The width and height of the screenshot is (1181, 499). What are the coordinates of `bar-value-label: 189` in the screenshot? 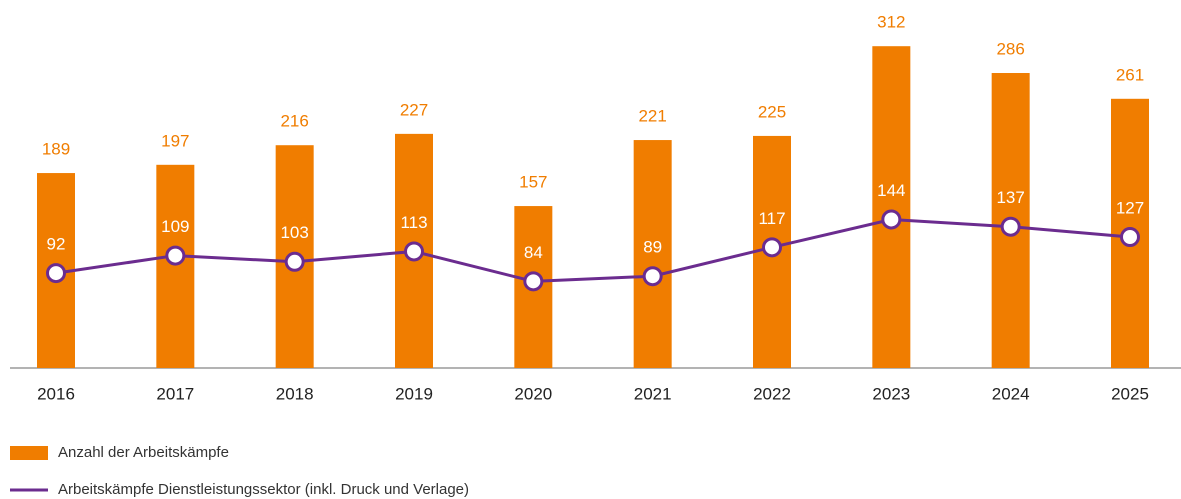 It's located at (56, 149).